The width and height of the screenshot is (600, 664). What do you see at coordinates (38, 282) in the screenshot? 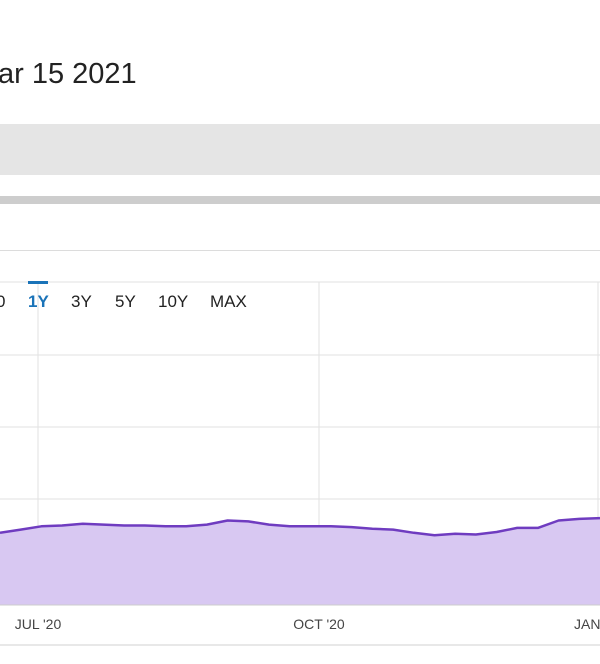
I see `active-range-indicator` at bounding box center [38, 282].